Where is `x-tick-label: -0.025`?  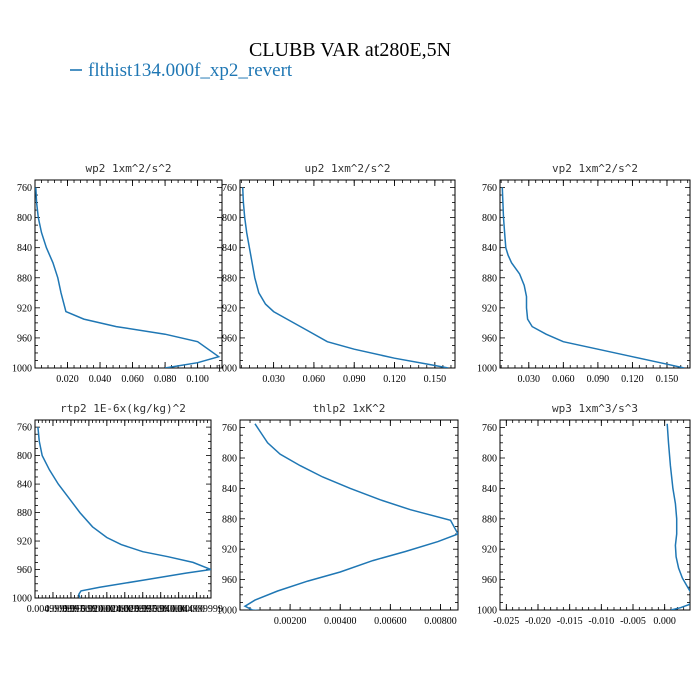
x-tick-label: -0.025 is located at coordinates (506, 621).